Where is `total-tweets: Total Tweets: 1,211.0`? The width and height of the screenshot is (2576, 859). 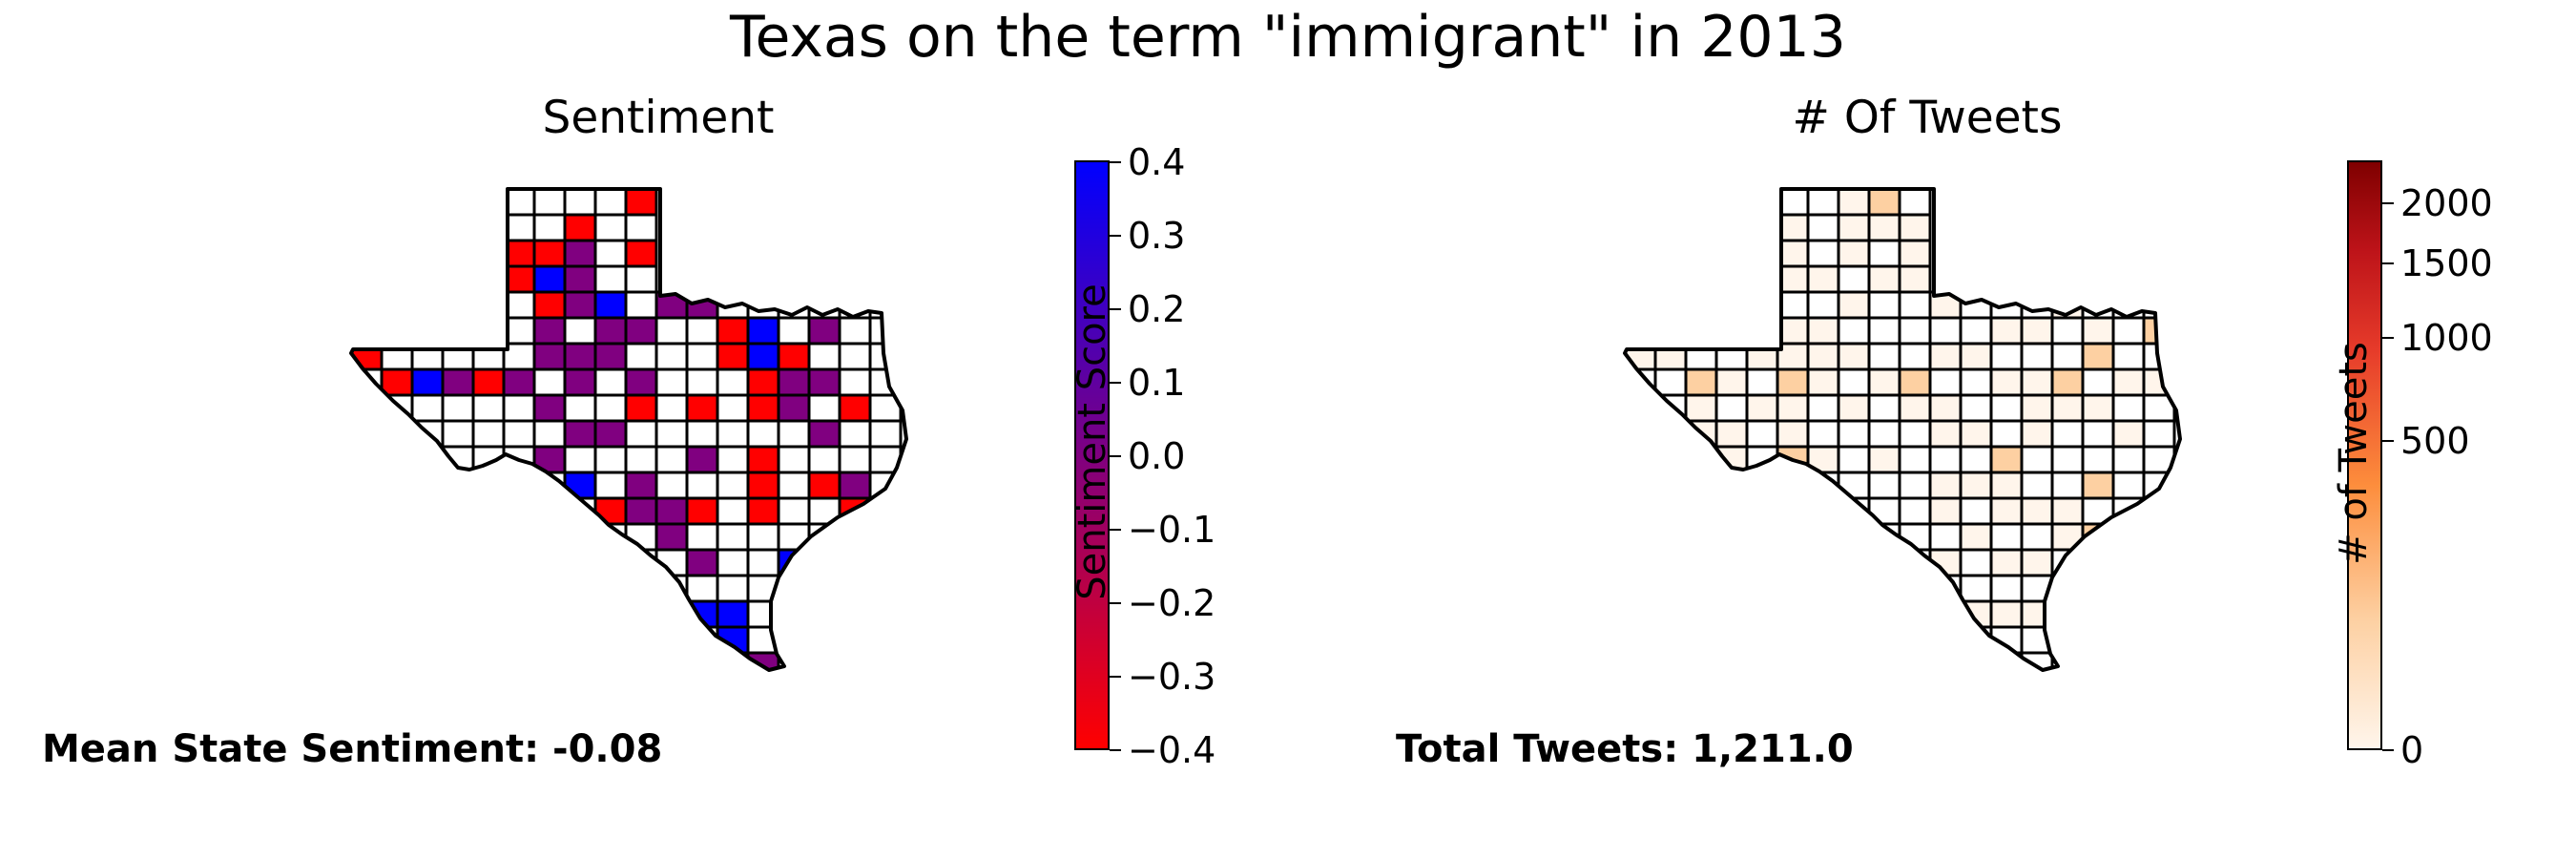 total-tweets: Total Tweets: 1,211.0 is located at coordinates (1625, 749).